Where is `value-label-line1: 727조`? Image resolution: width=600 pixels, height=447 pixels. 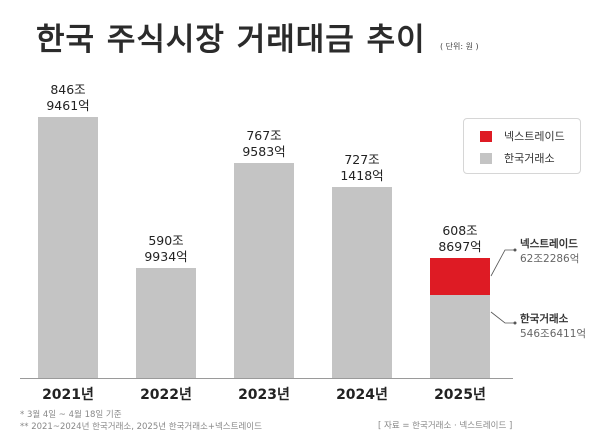 value-label-line1: 727조 is located at coordinates (362, 159).